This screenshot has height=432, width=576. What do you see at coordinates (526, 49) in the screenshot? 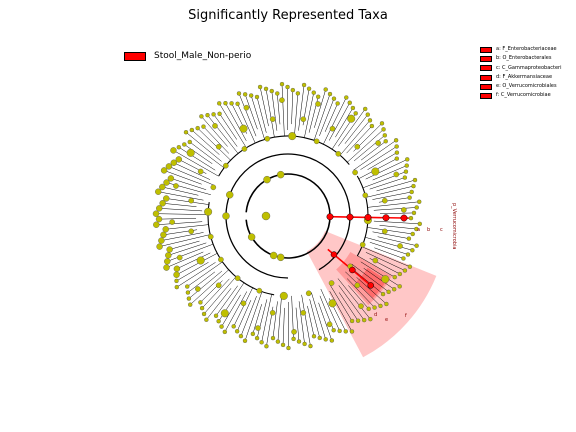
I see `taxa-key-text: a: F_Enterobacteriaceae` at bounding box center [526, 49].